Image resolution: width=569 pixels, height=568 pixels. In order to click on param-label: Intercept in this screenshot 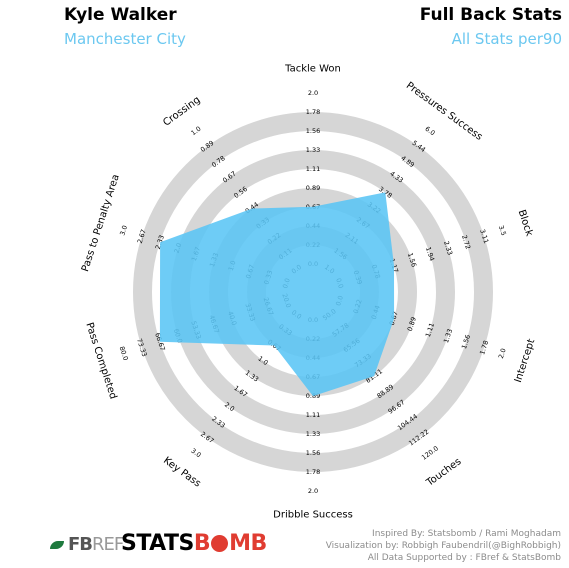, I will do `click(525, 361)`.